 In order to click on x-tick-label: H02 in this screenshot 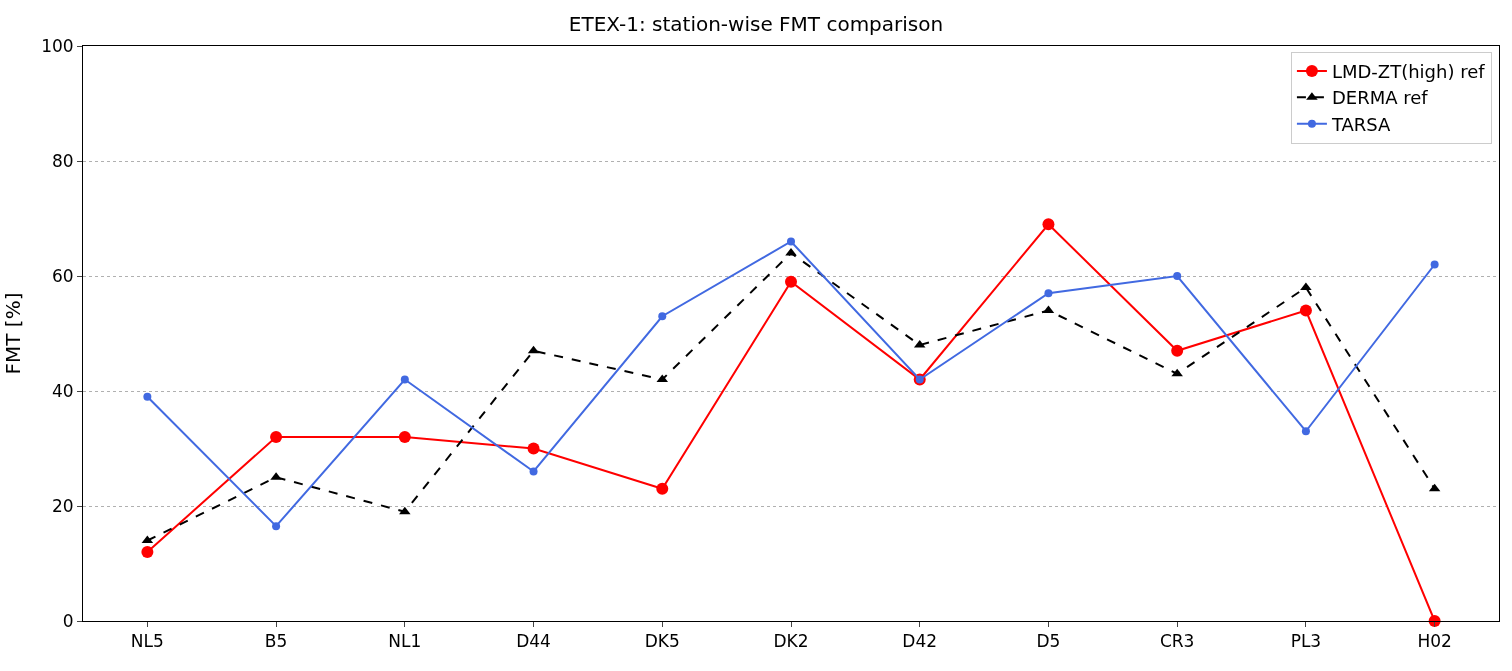, I will do `click(1434, 641)`.